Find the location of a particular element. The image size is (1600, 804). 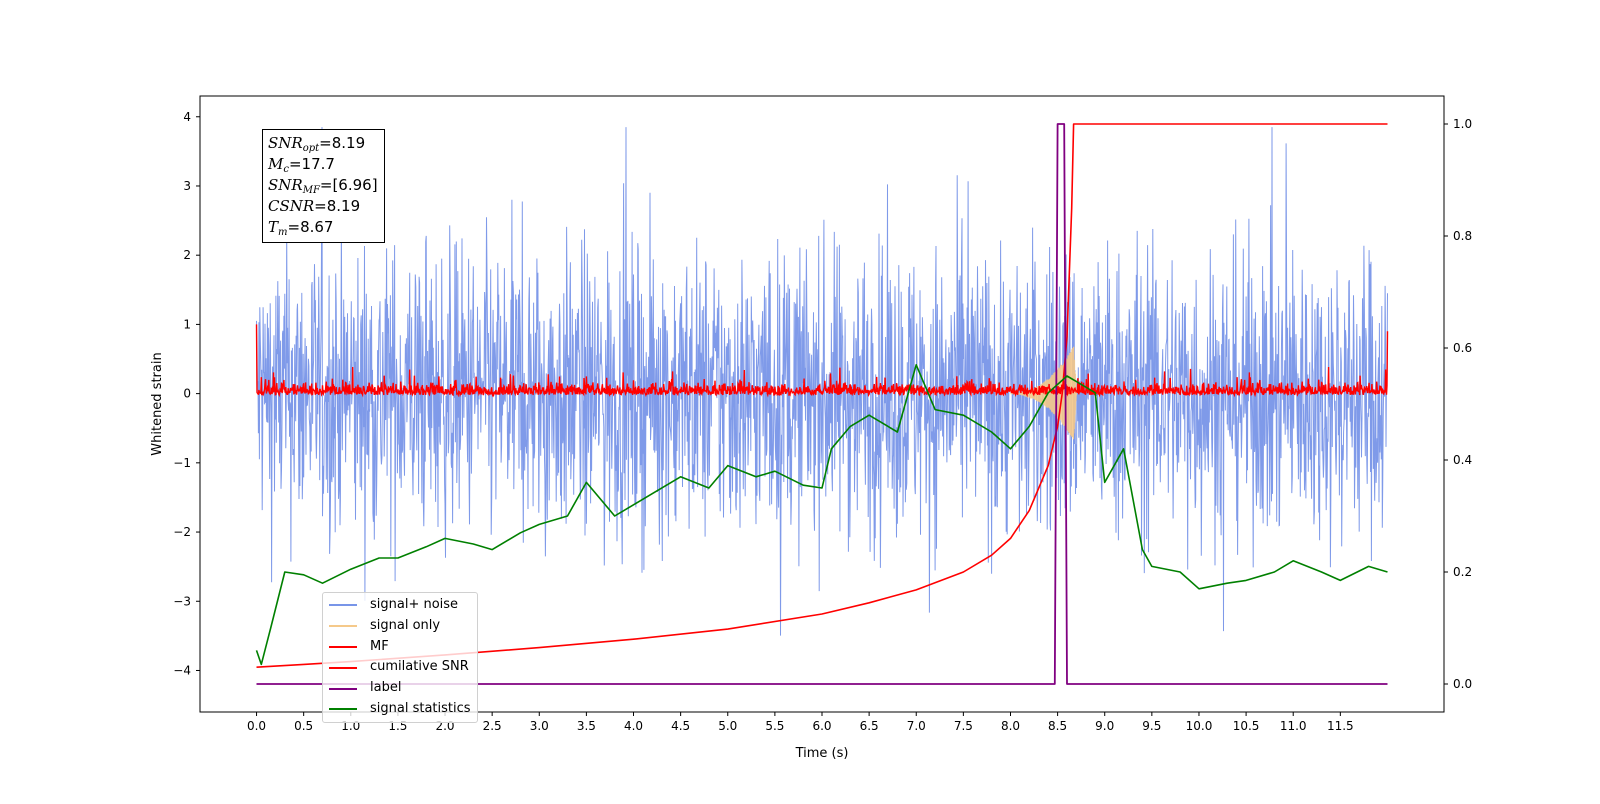

y-tick-label: 2 is located at coordinates (187, 255).